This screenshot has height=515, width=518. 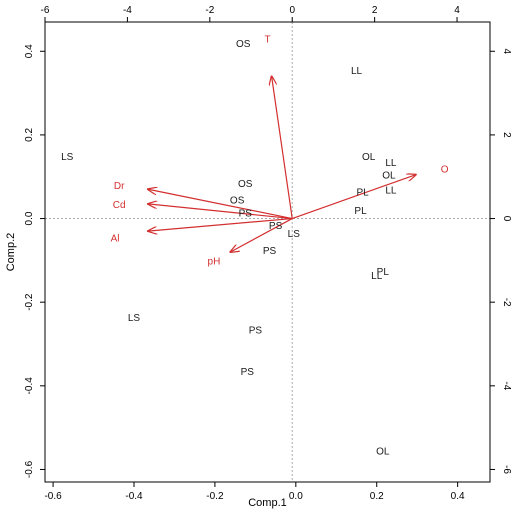 What do you see at coordinates (377, 496) in the screenshot?
I see `bottom-tick-label: 0.2` at bounding box center [377, 496].